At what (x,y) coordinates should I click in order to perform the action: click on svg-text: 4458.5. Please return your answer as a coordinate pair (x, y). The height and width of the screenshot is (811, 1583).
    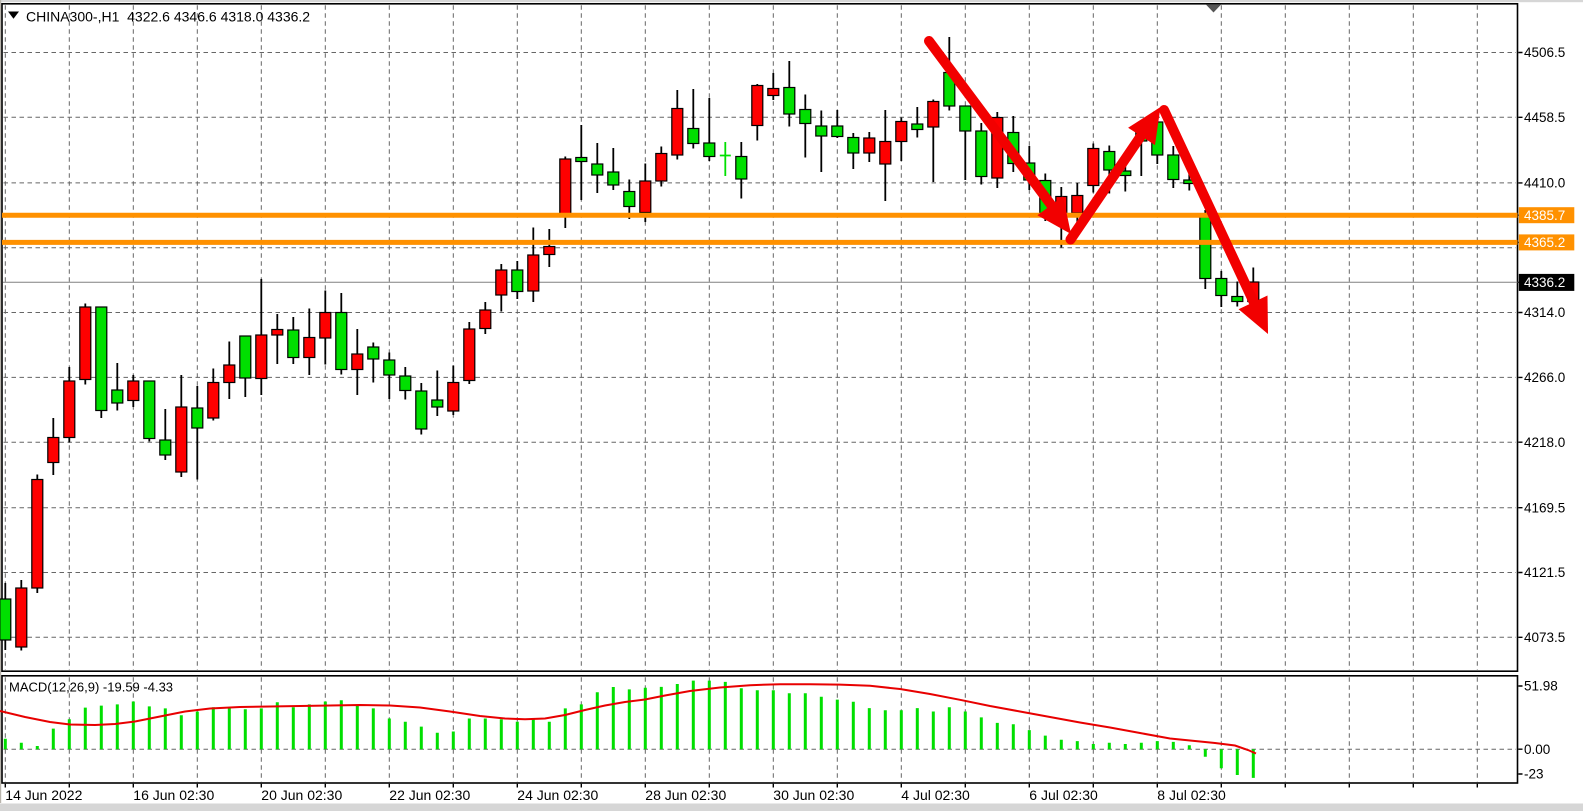
    Looking at the image, I should click on (1544, 117).